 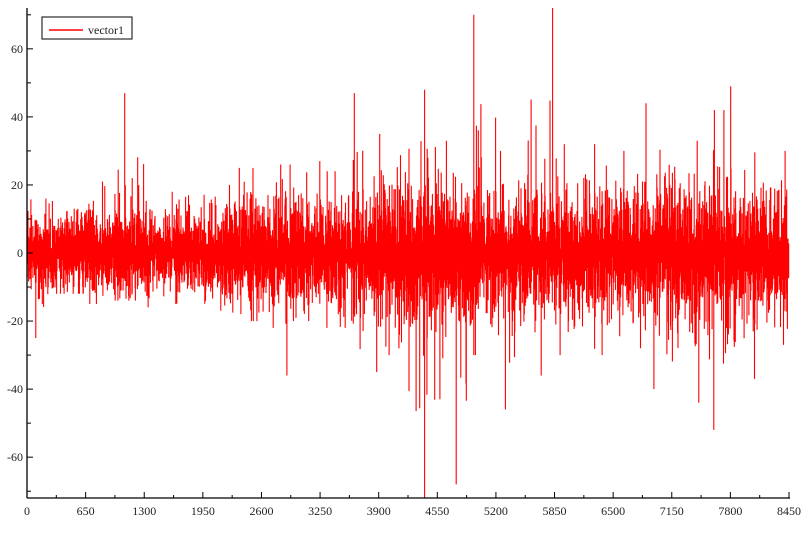 I want to click on legend-box, so click(x=87, y=28).